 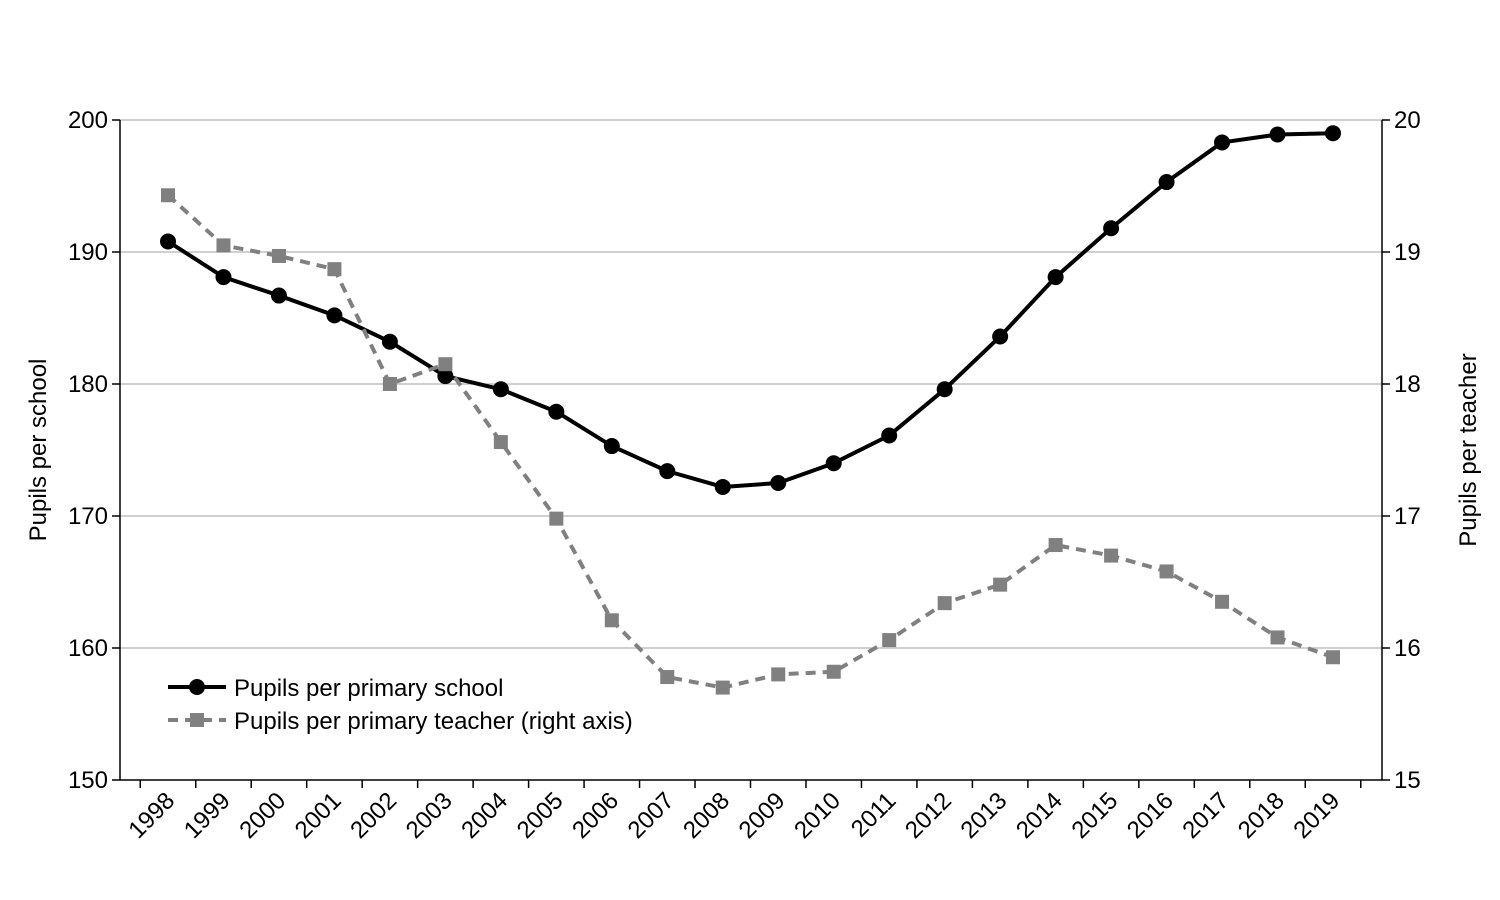 What do you see at coordinates (368, 688) in the screenshot?
I see `legend-label-school: Pupils per primary school` at bounding box center [368, 688].